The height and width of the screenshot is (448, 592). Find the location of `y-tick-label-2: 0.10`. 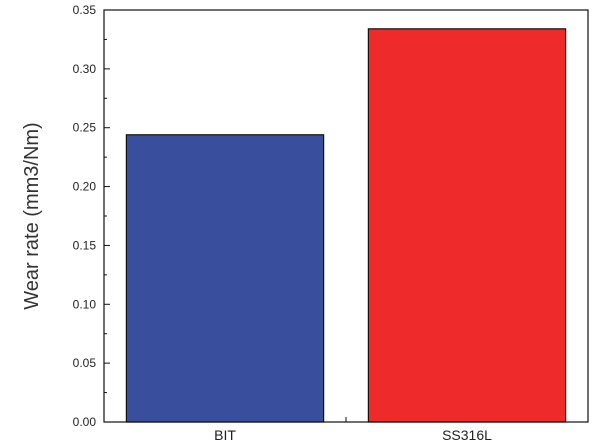

y-tick-label-2: 0.10 is located at coordinates (85, 304).